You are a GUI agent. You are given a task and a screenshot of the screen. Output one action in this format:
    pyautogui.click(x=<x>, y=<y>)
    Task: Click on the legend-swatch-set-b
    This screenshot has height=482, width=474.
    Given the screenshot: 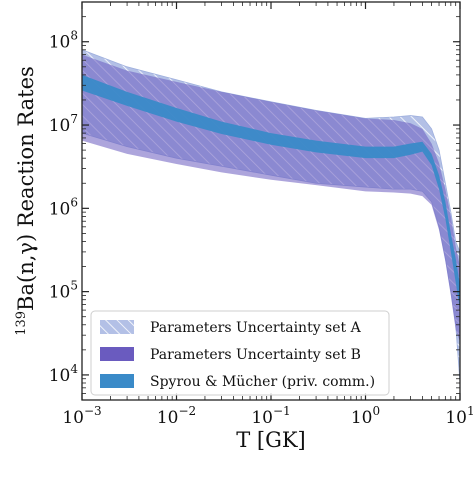 What is the action you would take?
    pyautogui.click(x=117, y=354)
    